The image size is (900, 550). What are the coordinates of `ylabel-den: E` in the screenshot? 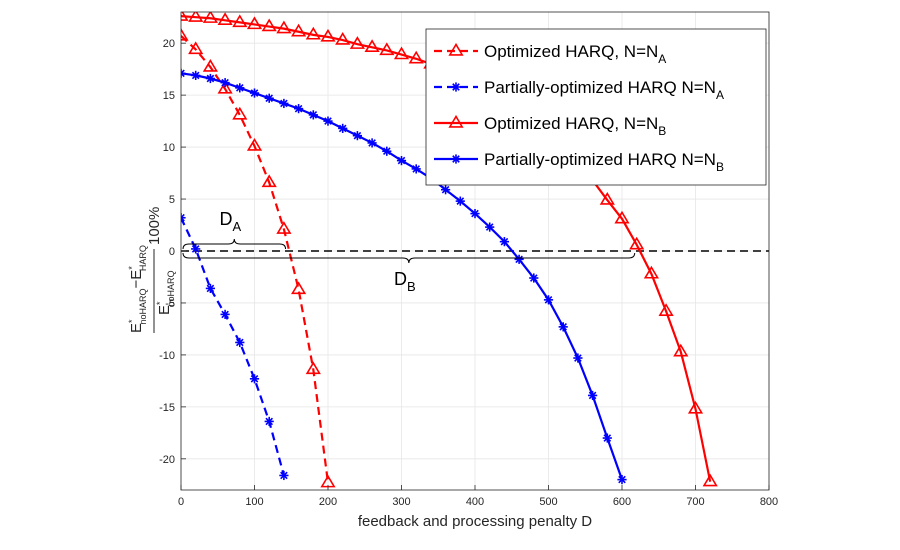 It's located at (164, 310).